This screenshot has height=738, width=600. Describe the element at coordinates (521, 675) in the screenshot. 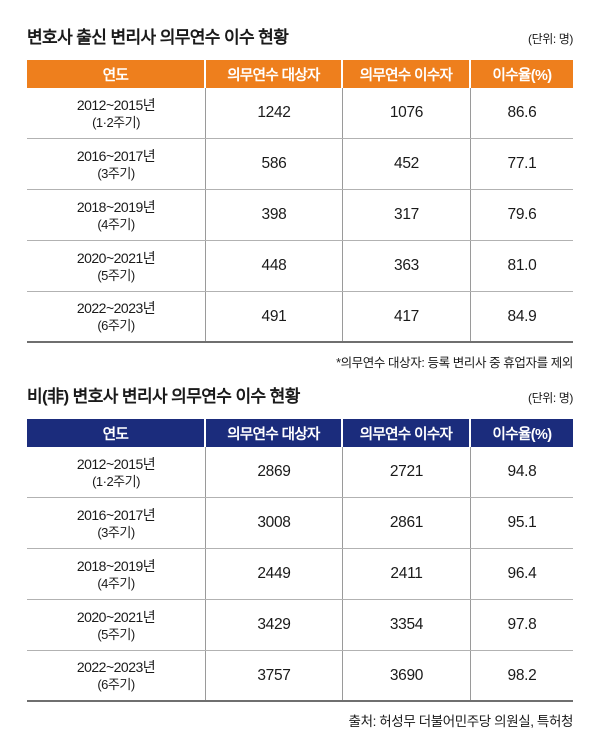

I see `rate-cell: 98.2` at that location.